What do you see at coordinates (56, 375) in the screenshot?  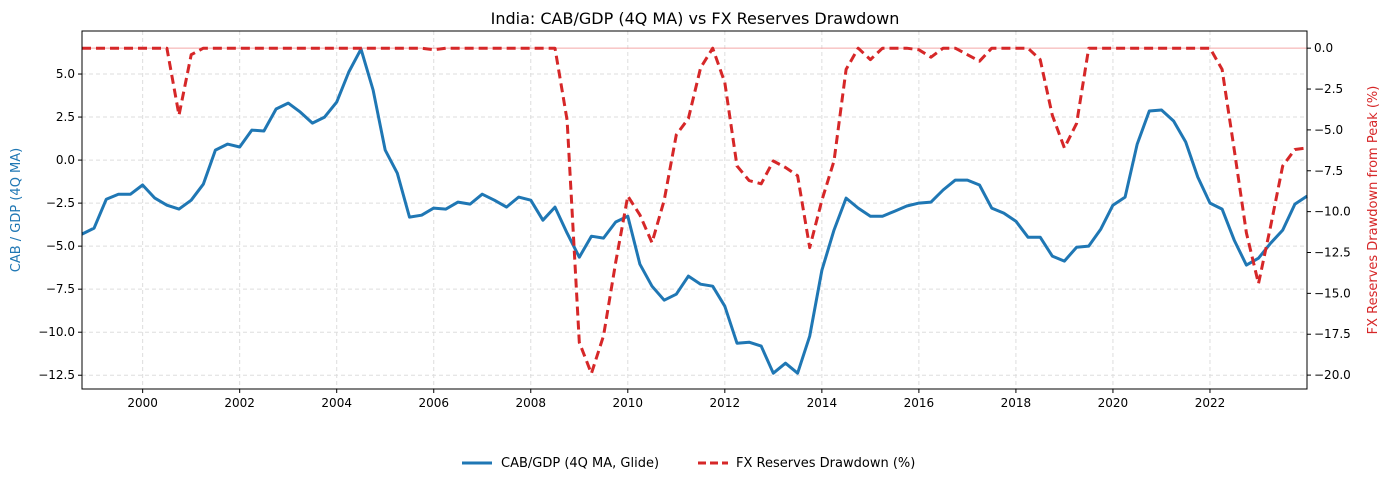 I see `y-left-tick-label: −12.5` at bounding box center [56, 375].